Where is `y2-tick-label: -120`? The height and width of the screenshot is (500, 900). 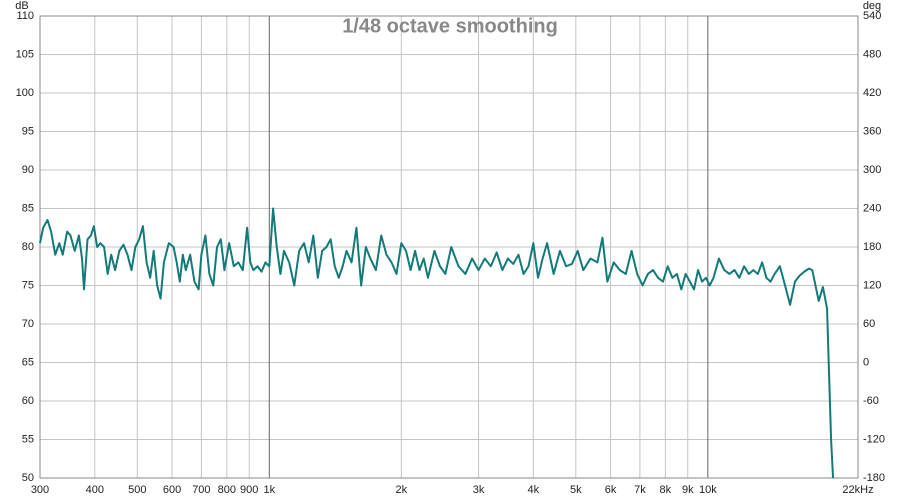
y2-tick-label: -120 is located at coordinates (874, 439).